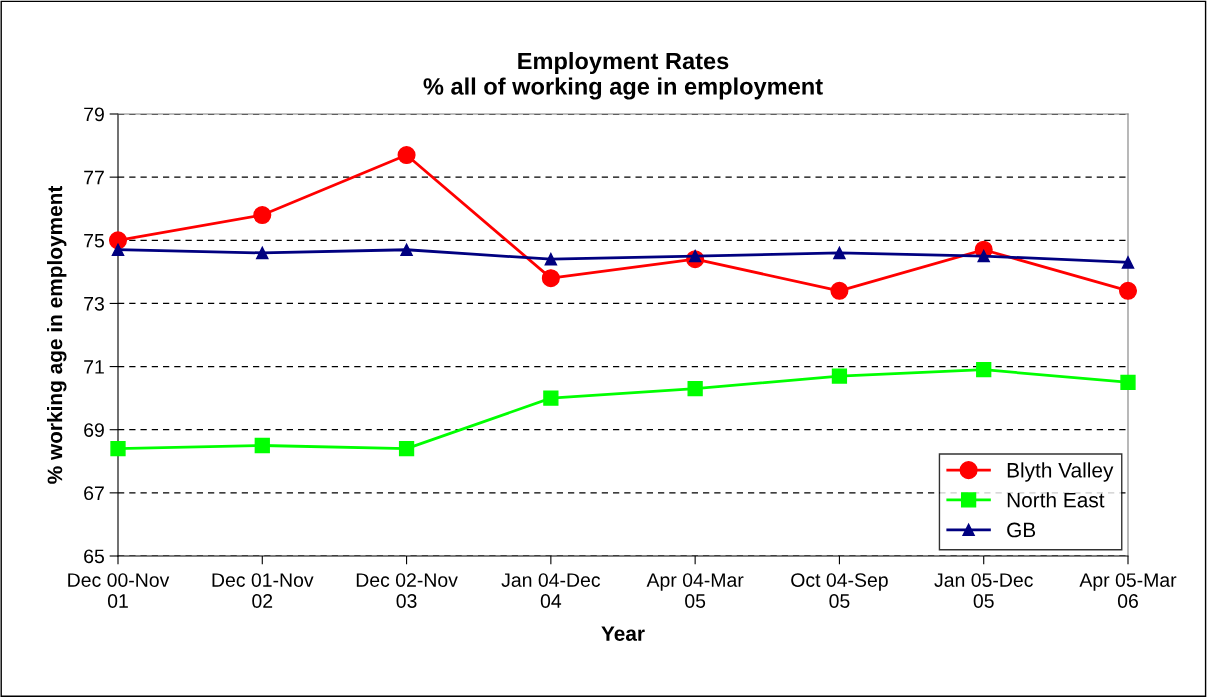 The image size is (1208, 697). I want to click on x-tick-label: Dec 01-Nov 02, so click(263, 590).